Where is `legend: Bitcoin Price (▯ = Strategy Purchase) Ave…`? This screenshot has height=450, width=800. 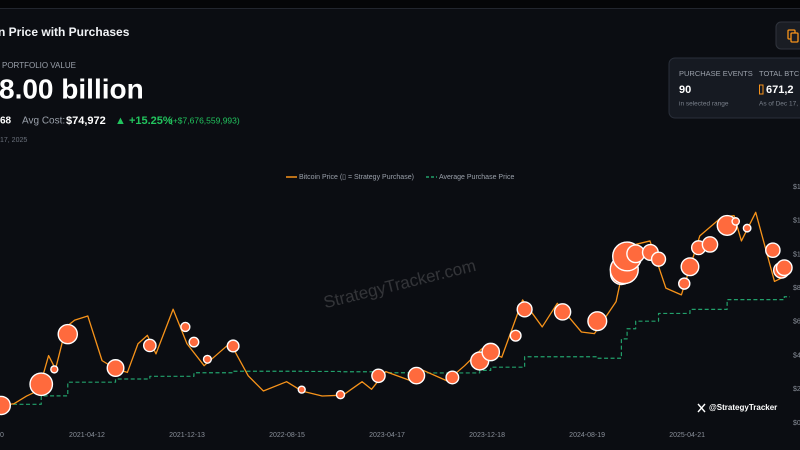 legend: Bitcoin Price (▯ = Strategy Purchase) Ave… is located at coordinates (400, 177).